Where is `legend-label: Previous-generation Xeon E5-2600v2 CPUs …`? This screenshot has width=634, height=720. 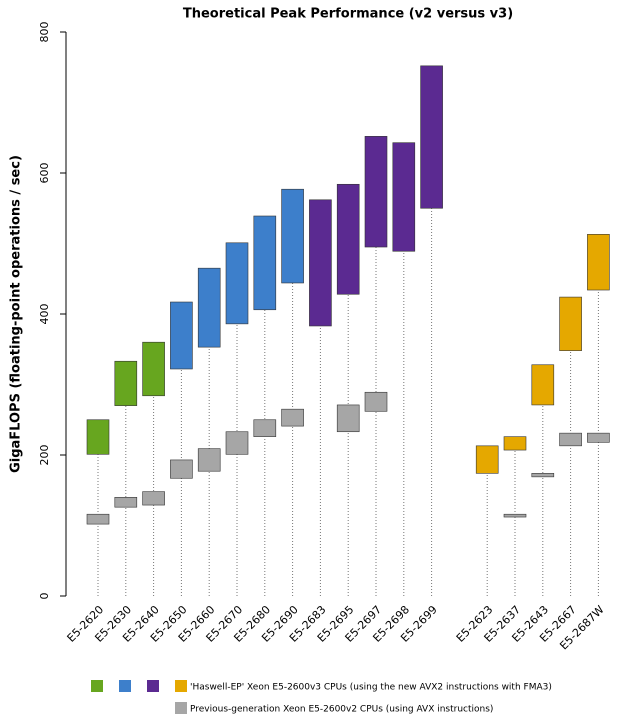 legend-label: Previous-generation Xeon E5-2600v2 CPUs … is located at coordinates (341, 710).